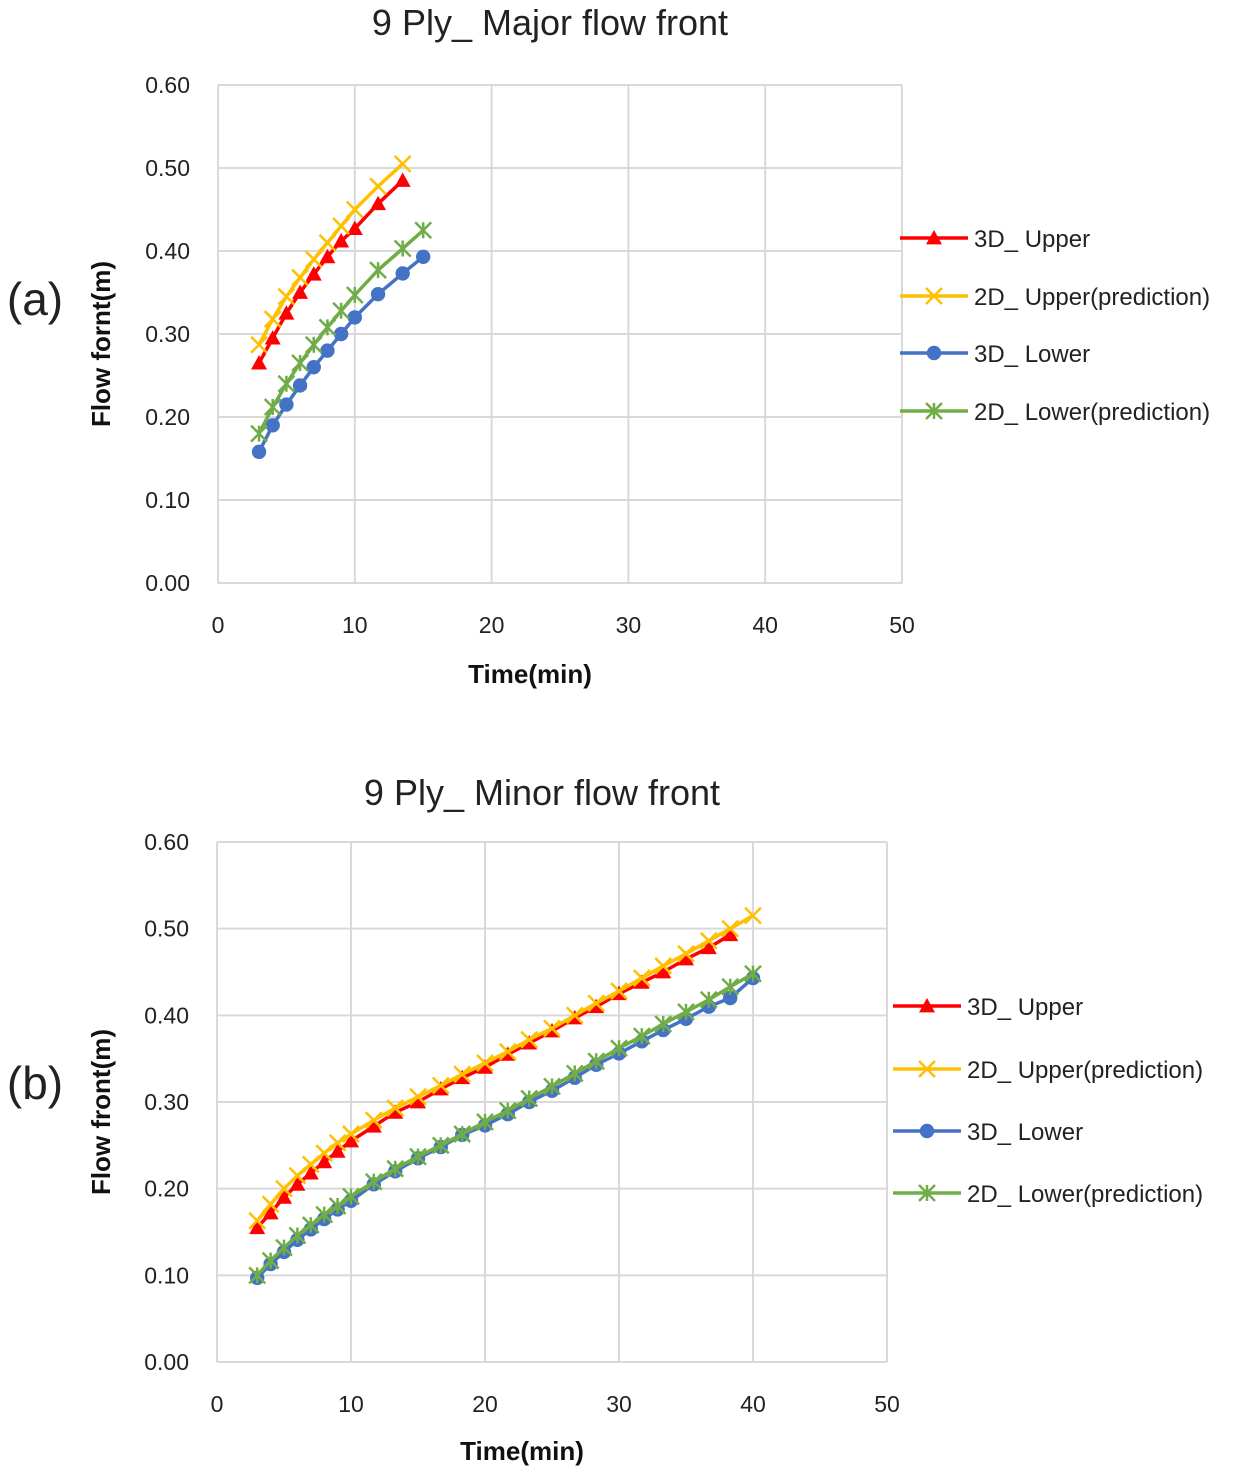 Image resolution: width=1260 pixels, height=1477 pixels. Describe the element at coordinates (166, 1362) in the screenshot. I see `y-tick-label: 0.00` at that location.